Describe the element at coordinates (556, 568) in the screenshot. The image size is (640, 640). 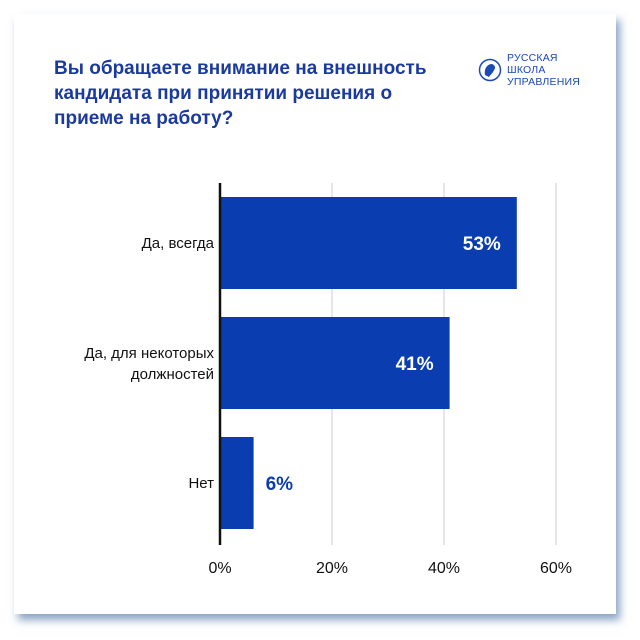
I see `x-tick-label: 60%` at that location.